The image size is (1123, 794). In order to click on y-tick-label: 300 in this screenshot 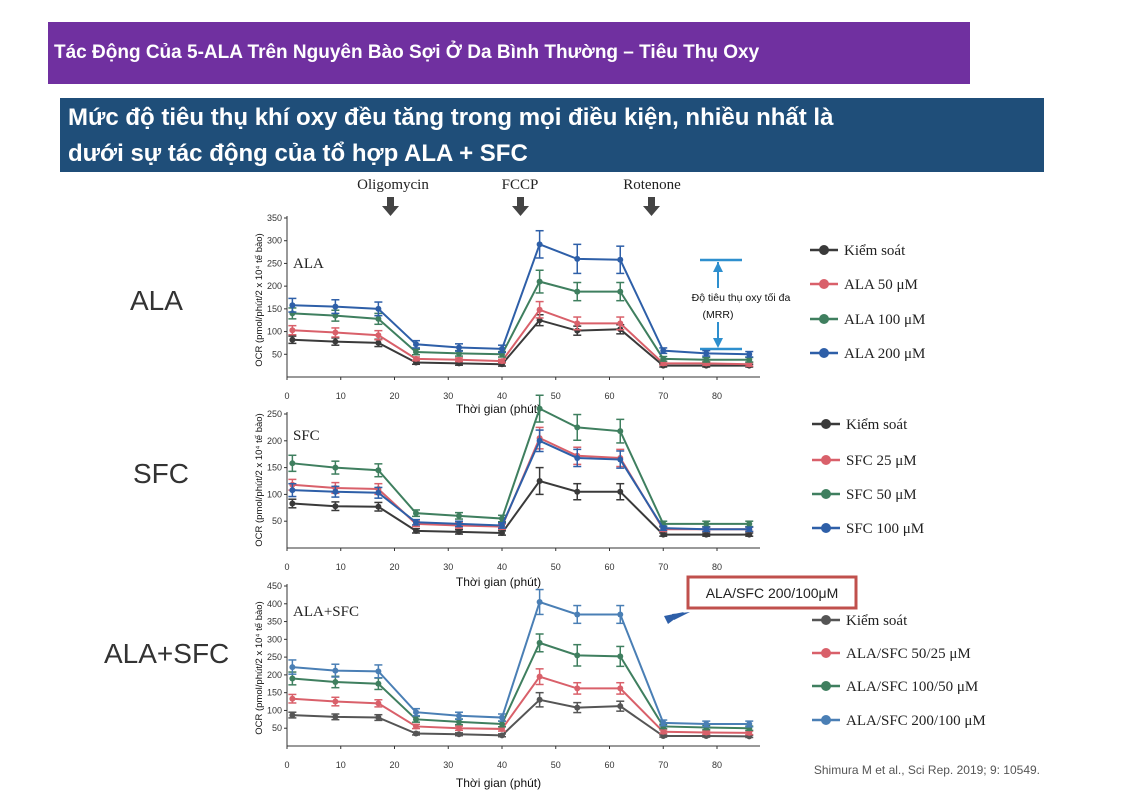, I will do `click(274, 241)`.